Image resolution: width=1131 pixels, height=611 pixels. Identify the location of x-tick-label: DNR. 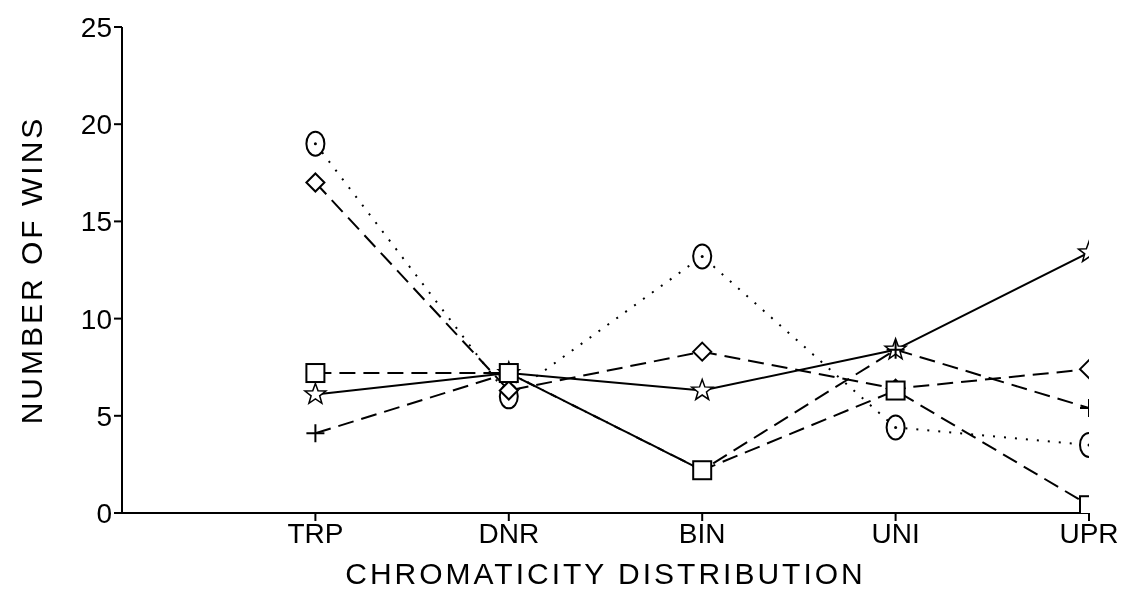
(509, 533).